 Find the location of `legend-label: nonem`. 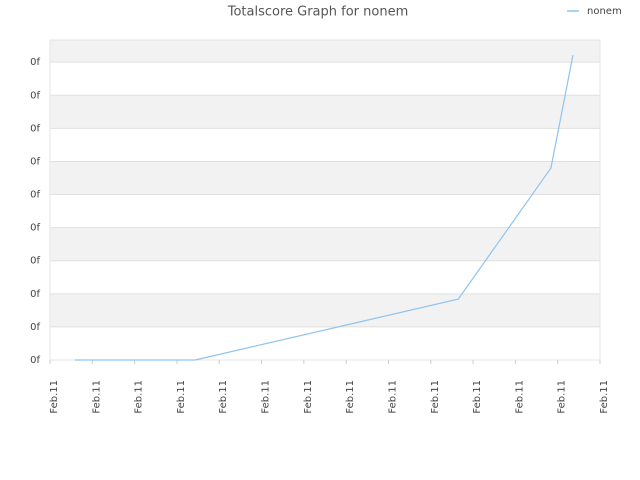

legend-label: nonem is located at coordinates (604, 11).